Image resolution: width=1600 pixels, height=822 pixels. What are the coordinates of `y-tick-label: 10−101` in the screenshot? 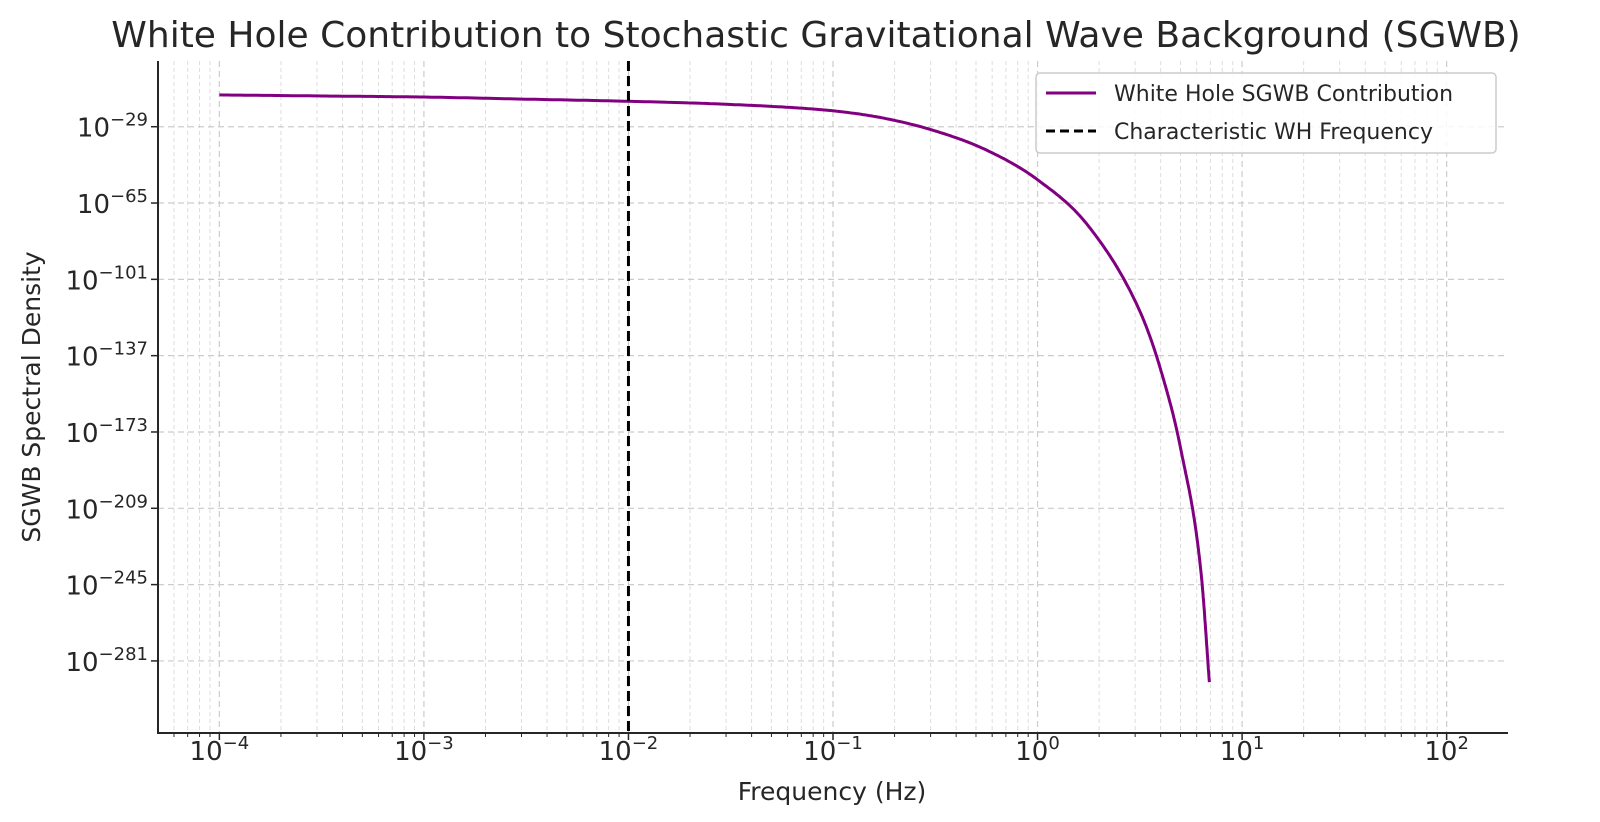 It's located at (106, 279).